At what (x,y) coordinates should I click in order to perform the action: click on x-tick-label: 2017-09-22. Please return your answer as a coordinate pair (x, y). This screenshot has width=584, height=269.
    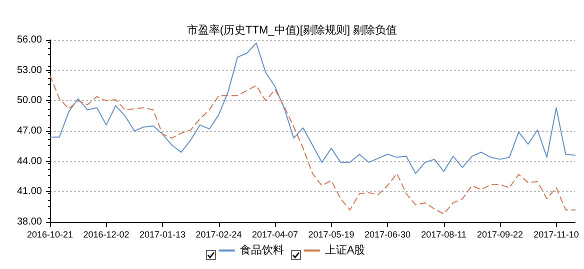
    Looking at the image, I should click on (500, 235).